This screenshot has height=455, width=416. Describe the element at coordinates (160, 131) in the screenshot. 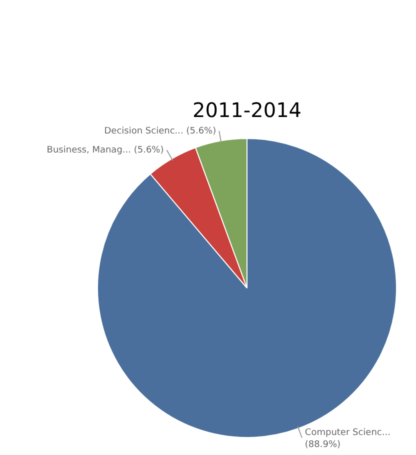

I see `slice-label: Decision Scienc... (5.6%)` at that location.